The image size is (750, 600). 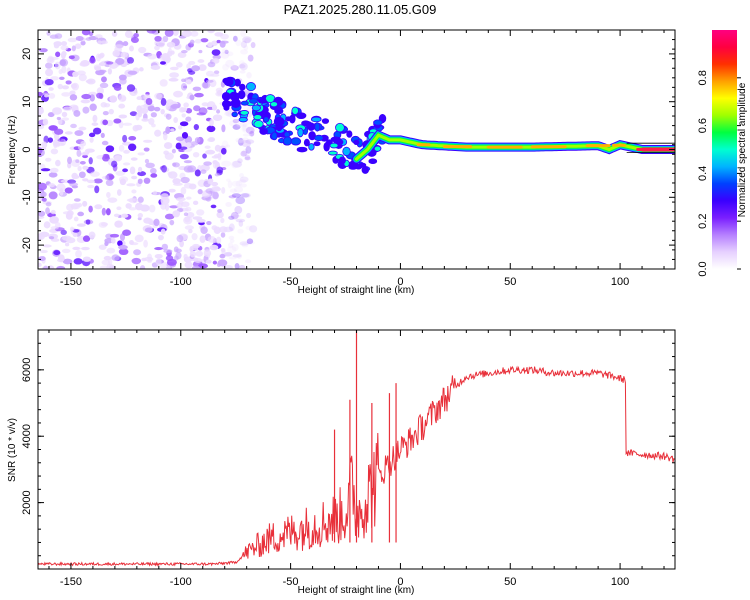 What do you see at coordinates (703, 77) in the screenshot?
I see `colorbar-tick-label: 0.8` at bounding box center [703, 77].